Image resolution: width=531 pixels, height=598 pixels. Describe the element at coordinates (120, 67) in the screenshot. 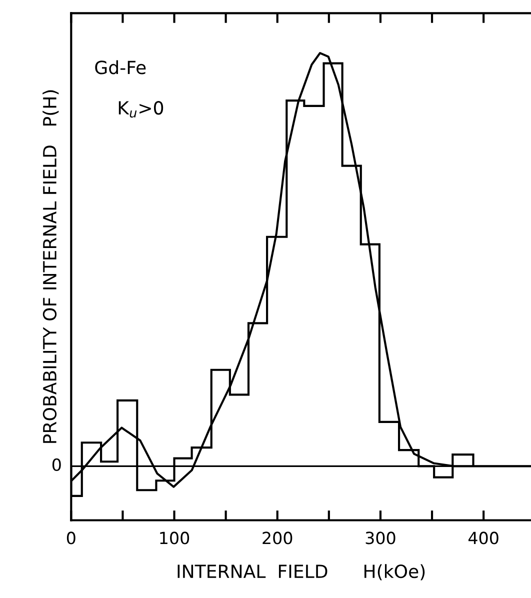

I see `annotation: Gd-Fe` at that location.